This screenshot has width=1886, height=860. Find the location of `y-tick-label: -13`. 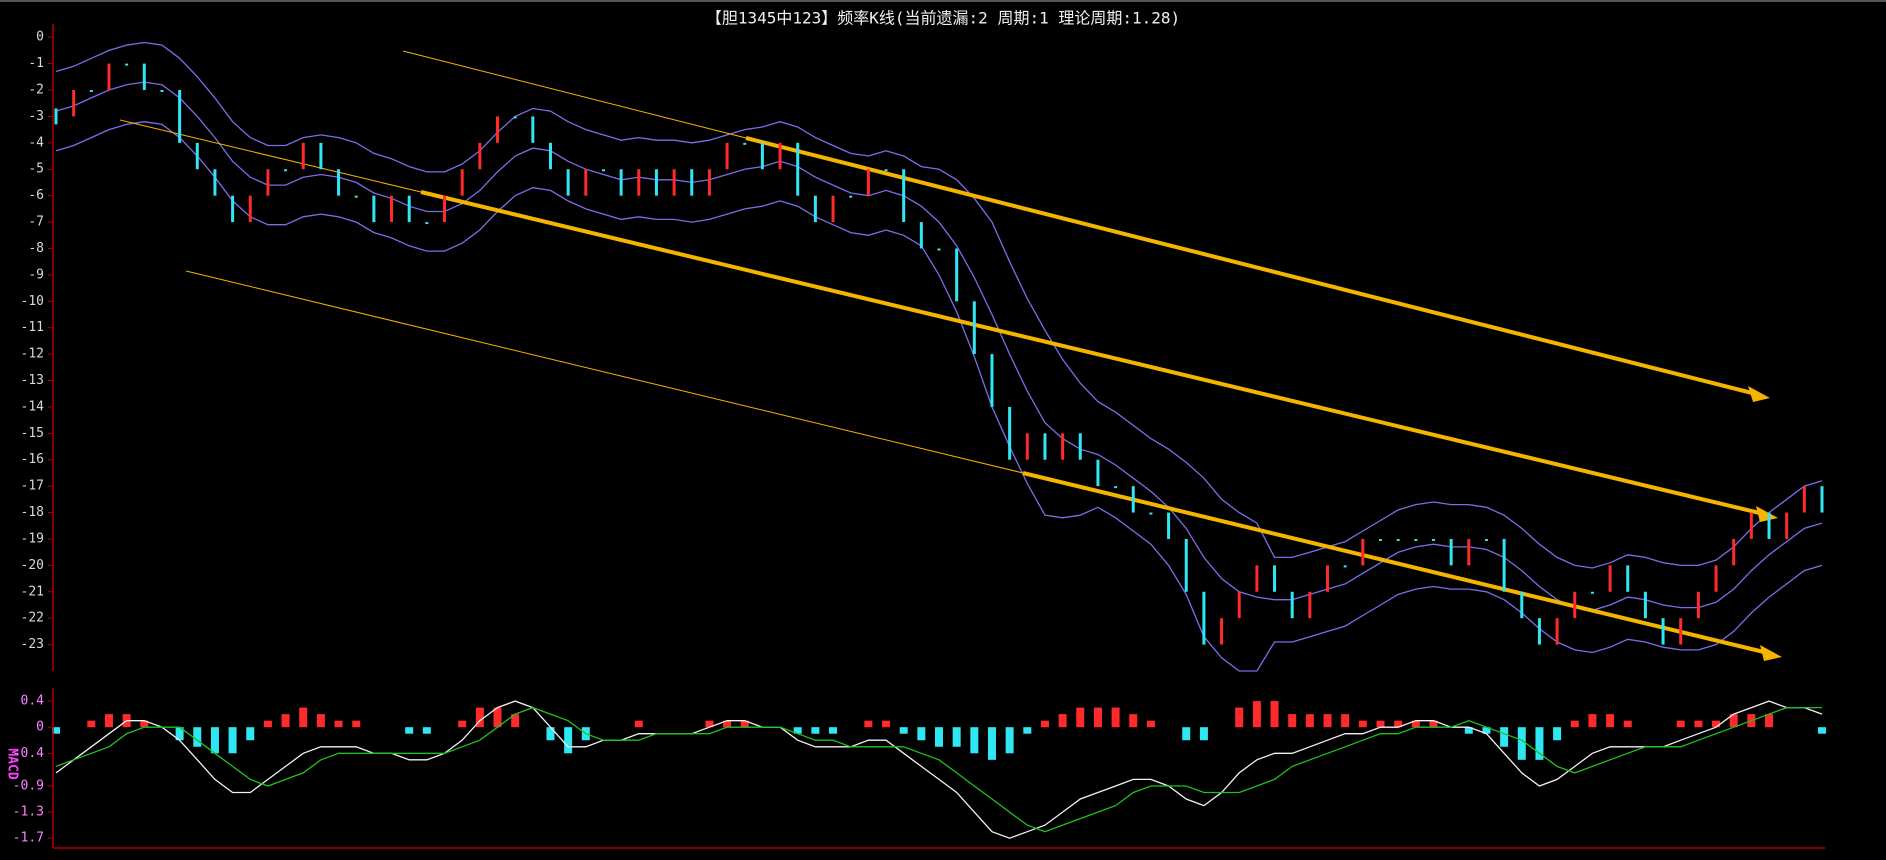

y-tick-label: -13 is located at coordinates (32, 380).